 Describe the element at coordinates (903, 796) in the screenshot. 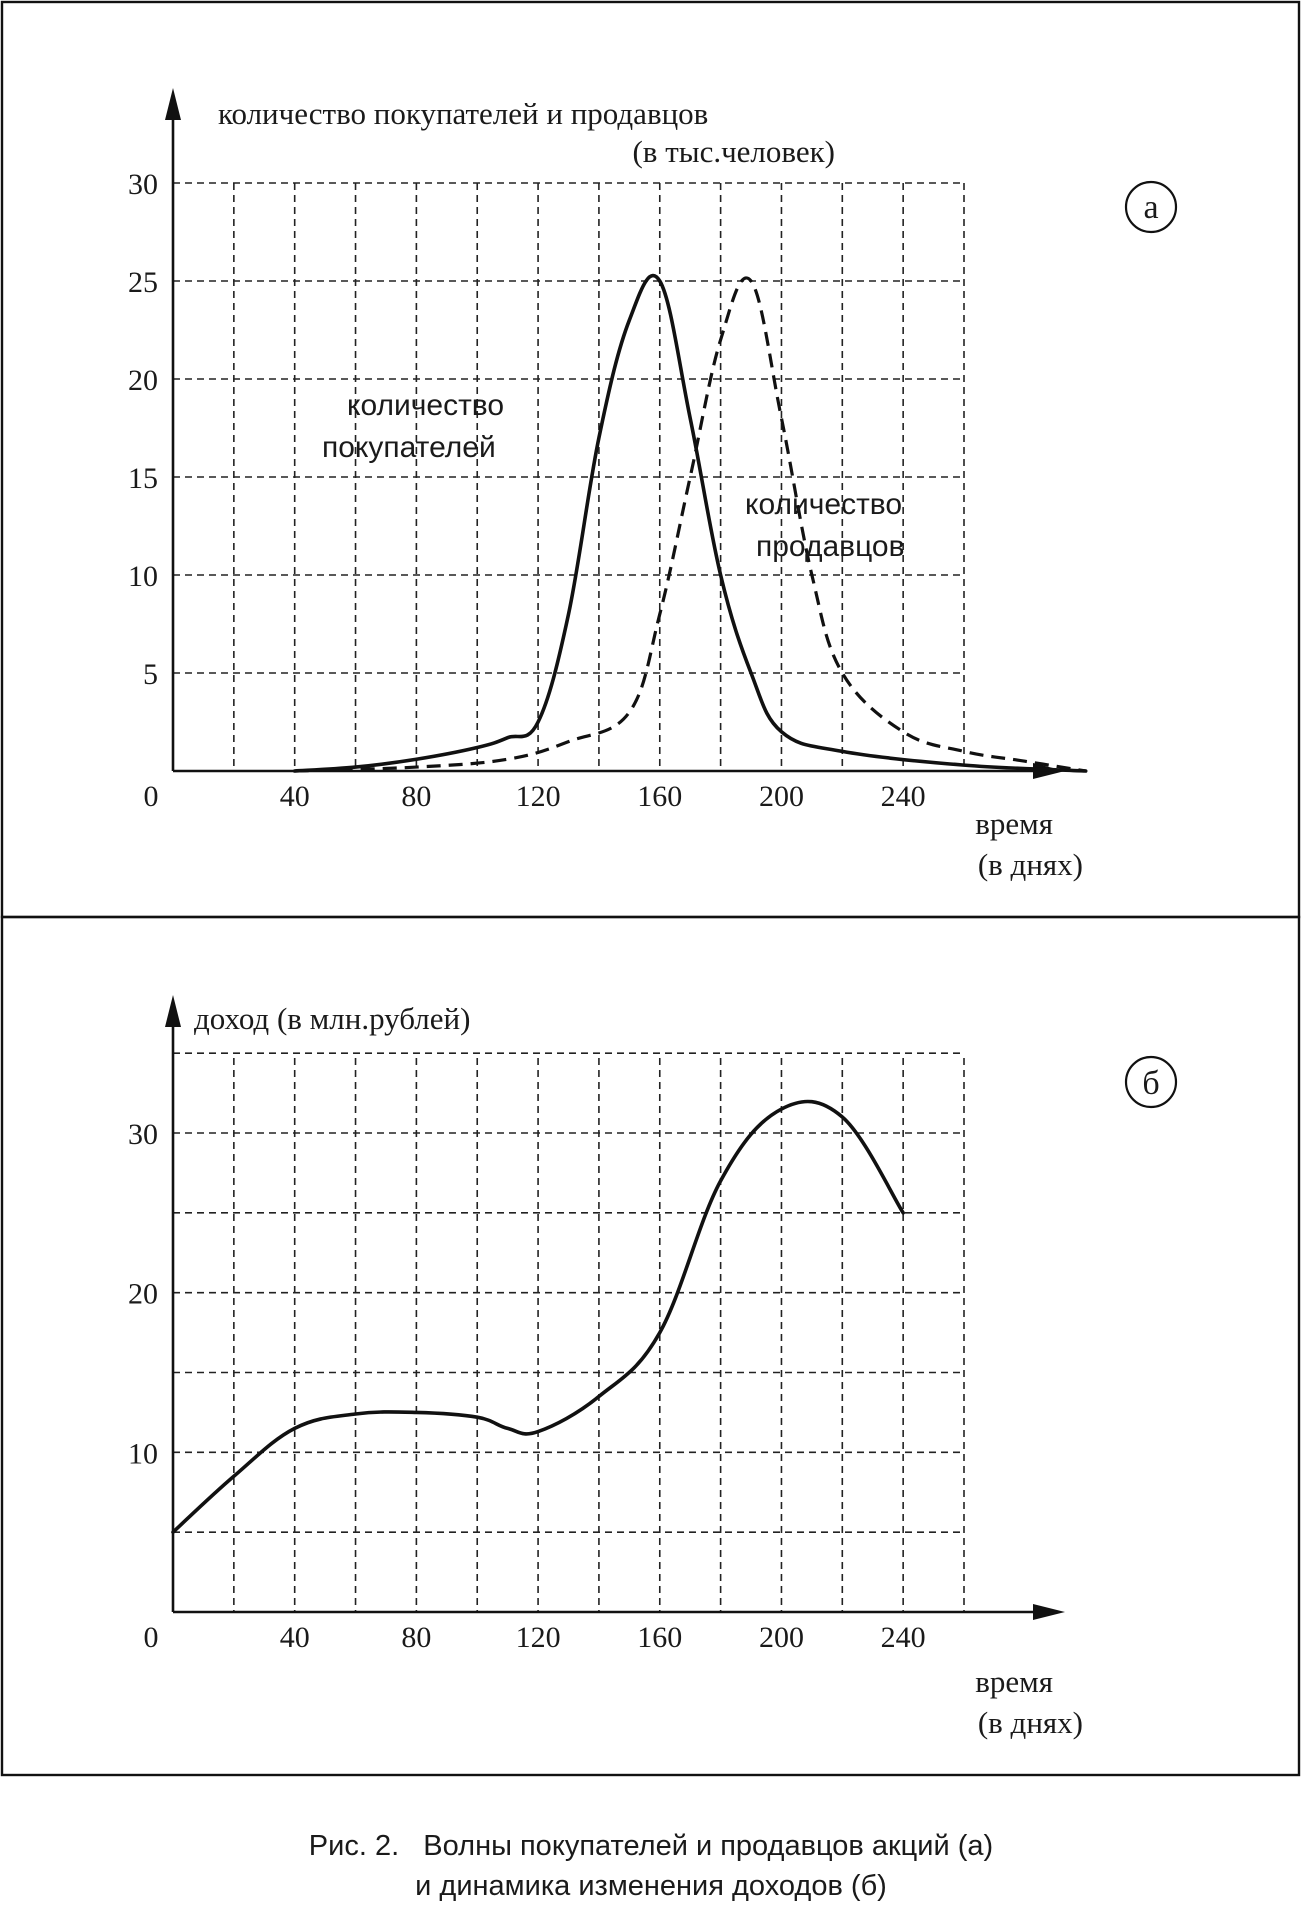

I see `panel-a-x-tick-label: 240` at that location.